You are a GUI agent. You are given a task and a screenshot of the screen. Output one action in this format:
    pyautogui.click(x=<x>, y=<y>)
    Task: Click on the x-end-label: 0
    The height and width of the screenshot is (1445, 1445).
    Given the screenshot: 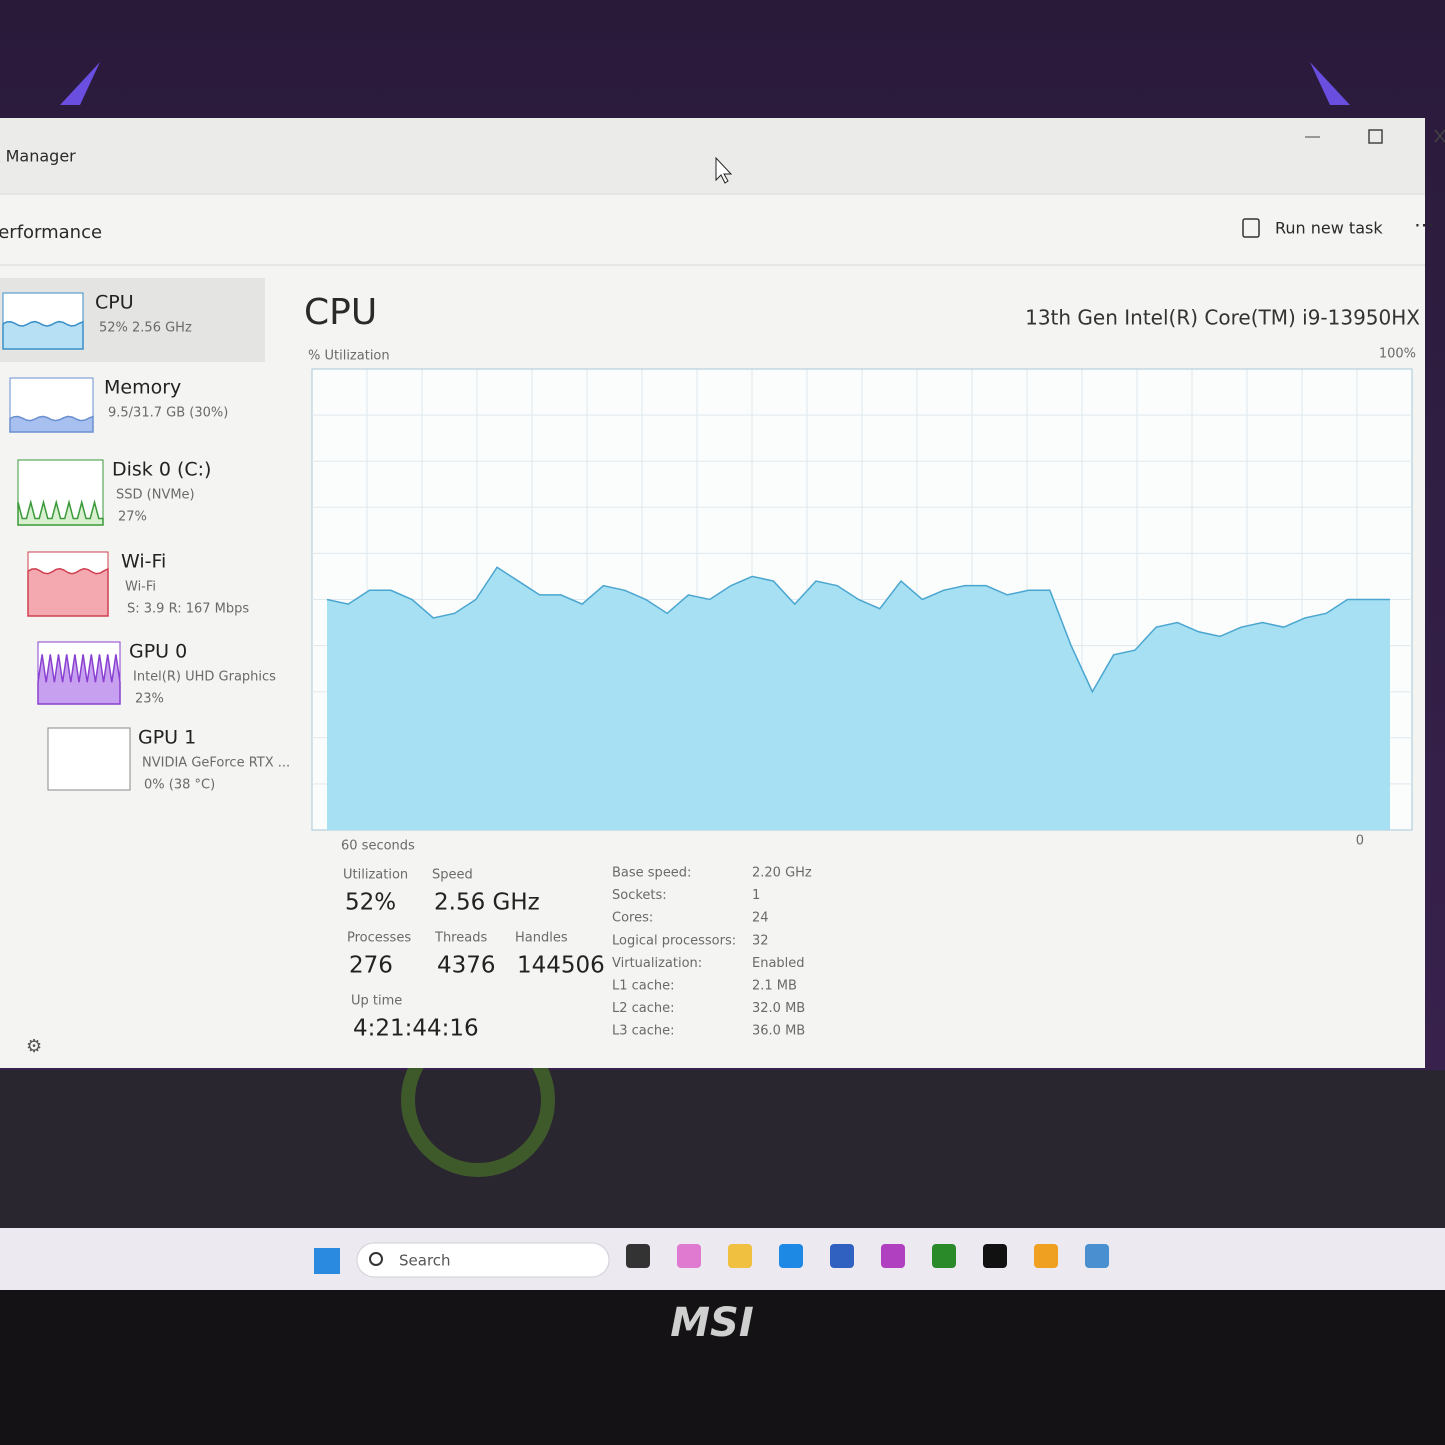 What is the action you would take?
    pyautogui.click(x=1360, y=841)
    